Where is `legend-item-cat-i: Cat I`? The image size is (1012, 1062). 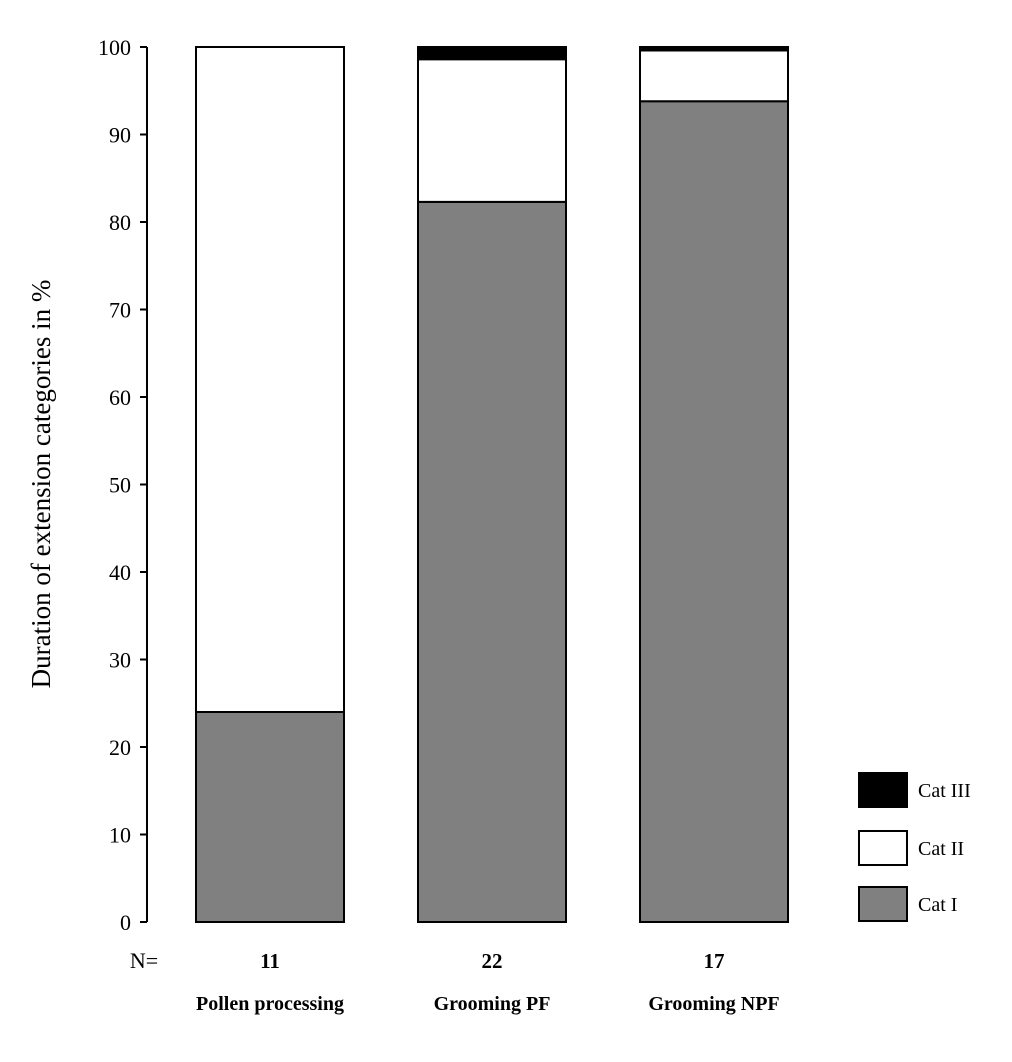
legend-item-cat-i: Cat I is located at coordinates (907, 904).